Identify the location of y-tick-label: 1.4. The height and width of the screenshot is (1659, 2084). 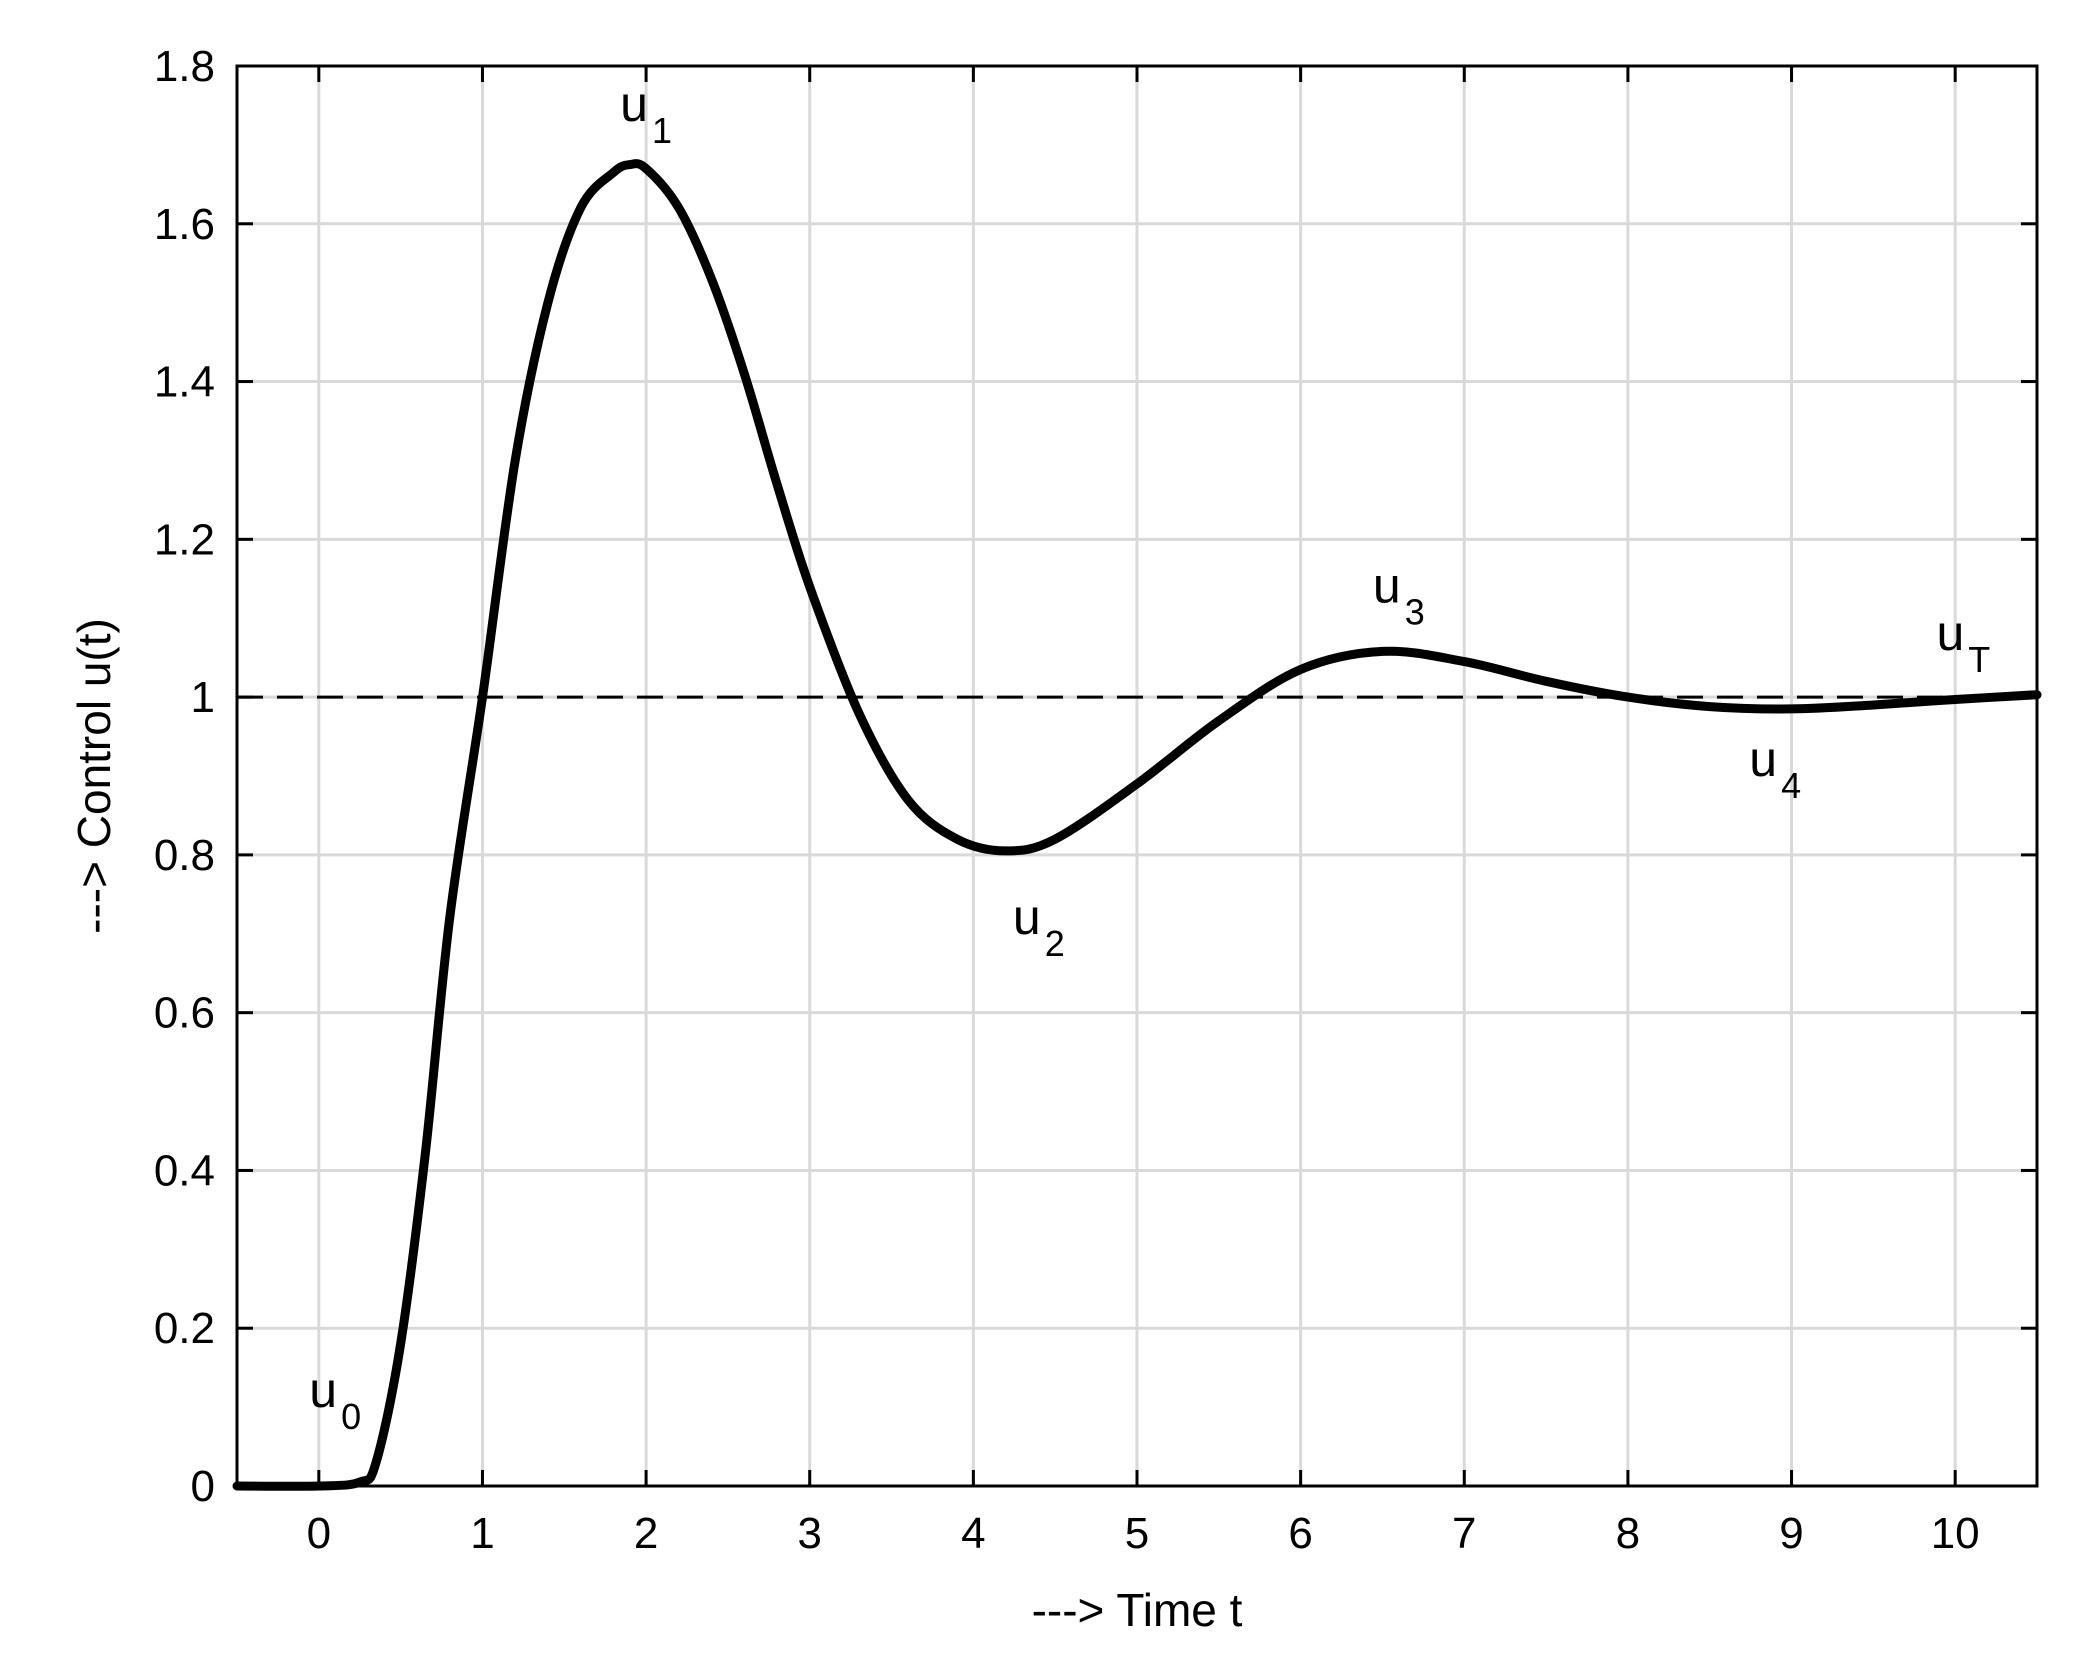
(184, 382).